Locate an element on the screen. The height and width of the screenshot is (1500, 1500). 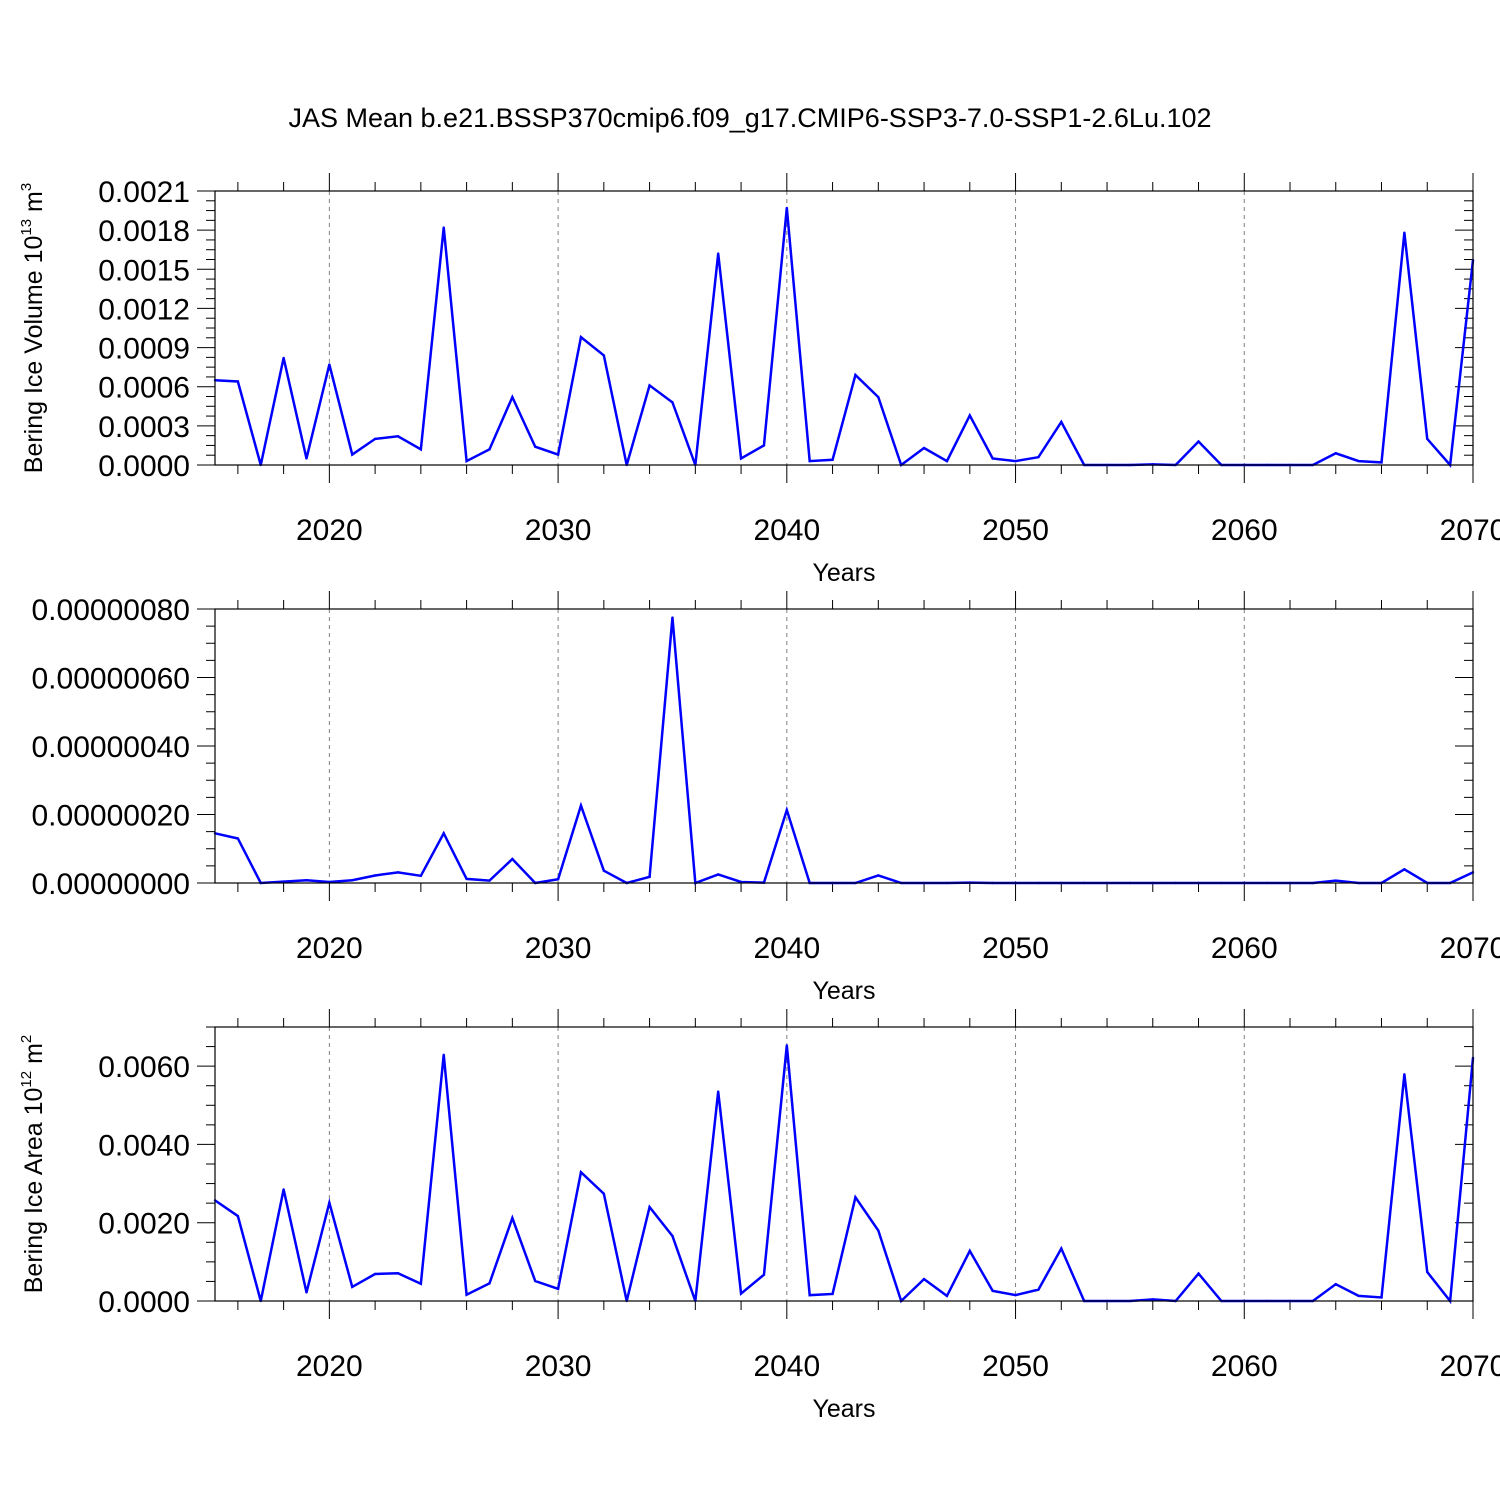
y-tick-label: 0.0006 is located at coordinates (144, 388).